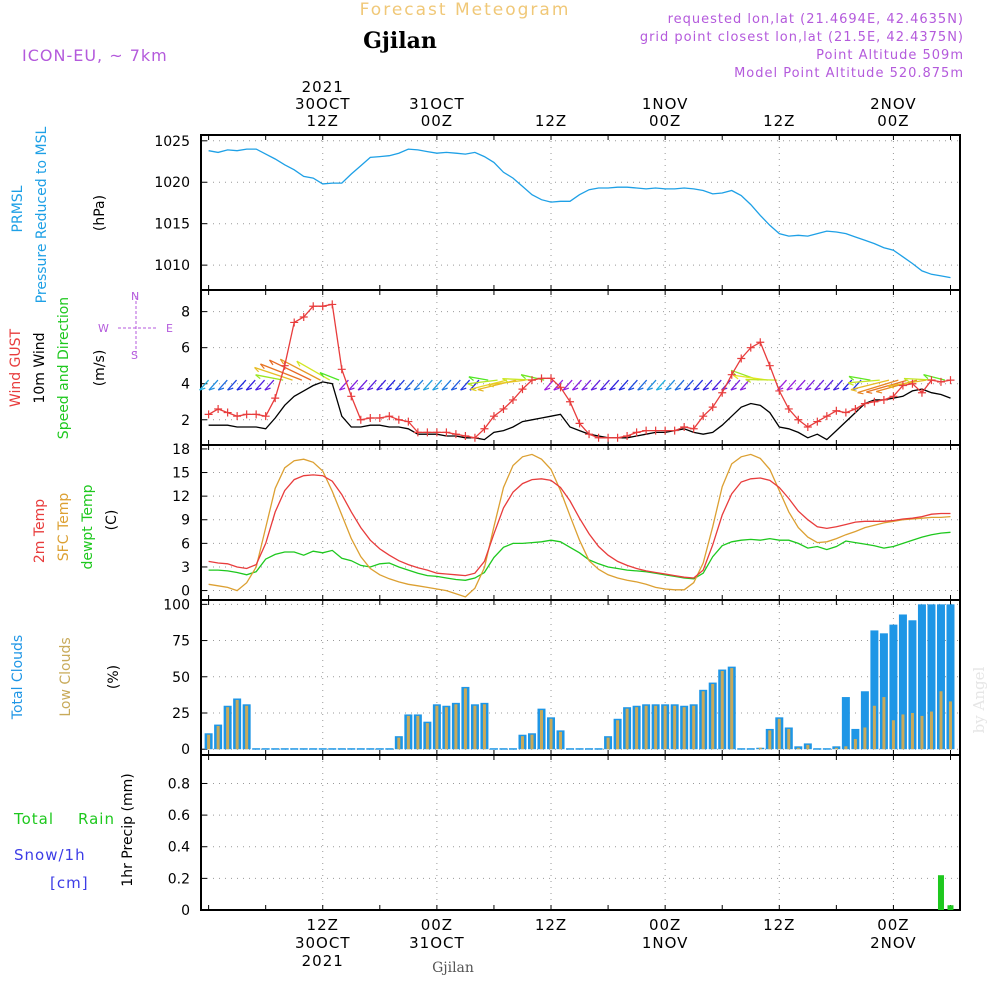 This screenshot has height=1000, width=1000. What do you see at coordinates (42, 214) in the screenshot?
I see `pressure-label-2: Pressure Reduced to MSL` at bounding box center [42, 214].